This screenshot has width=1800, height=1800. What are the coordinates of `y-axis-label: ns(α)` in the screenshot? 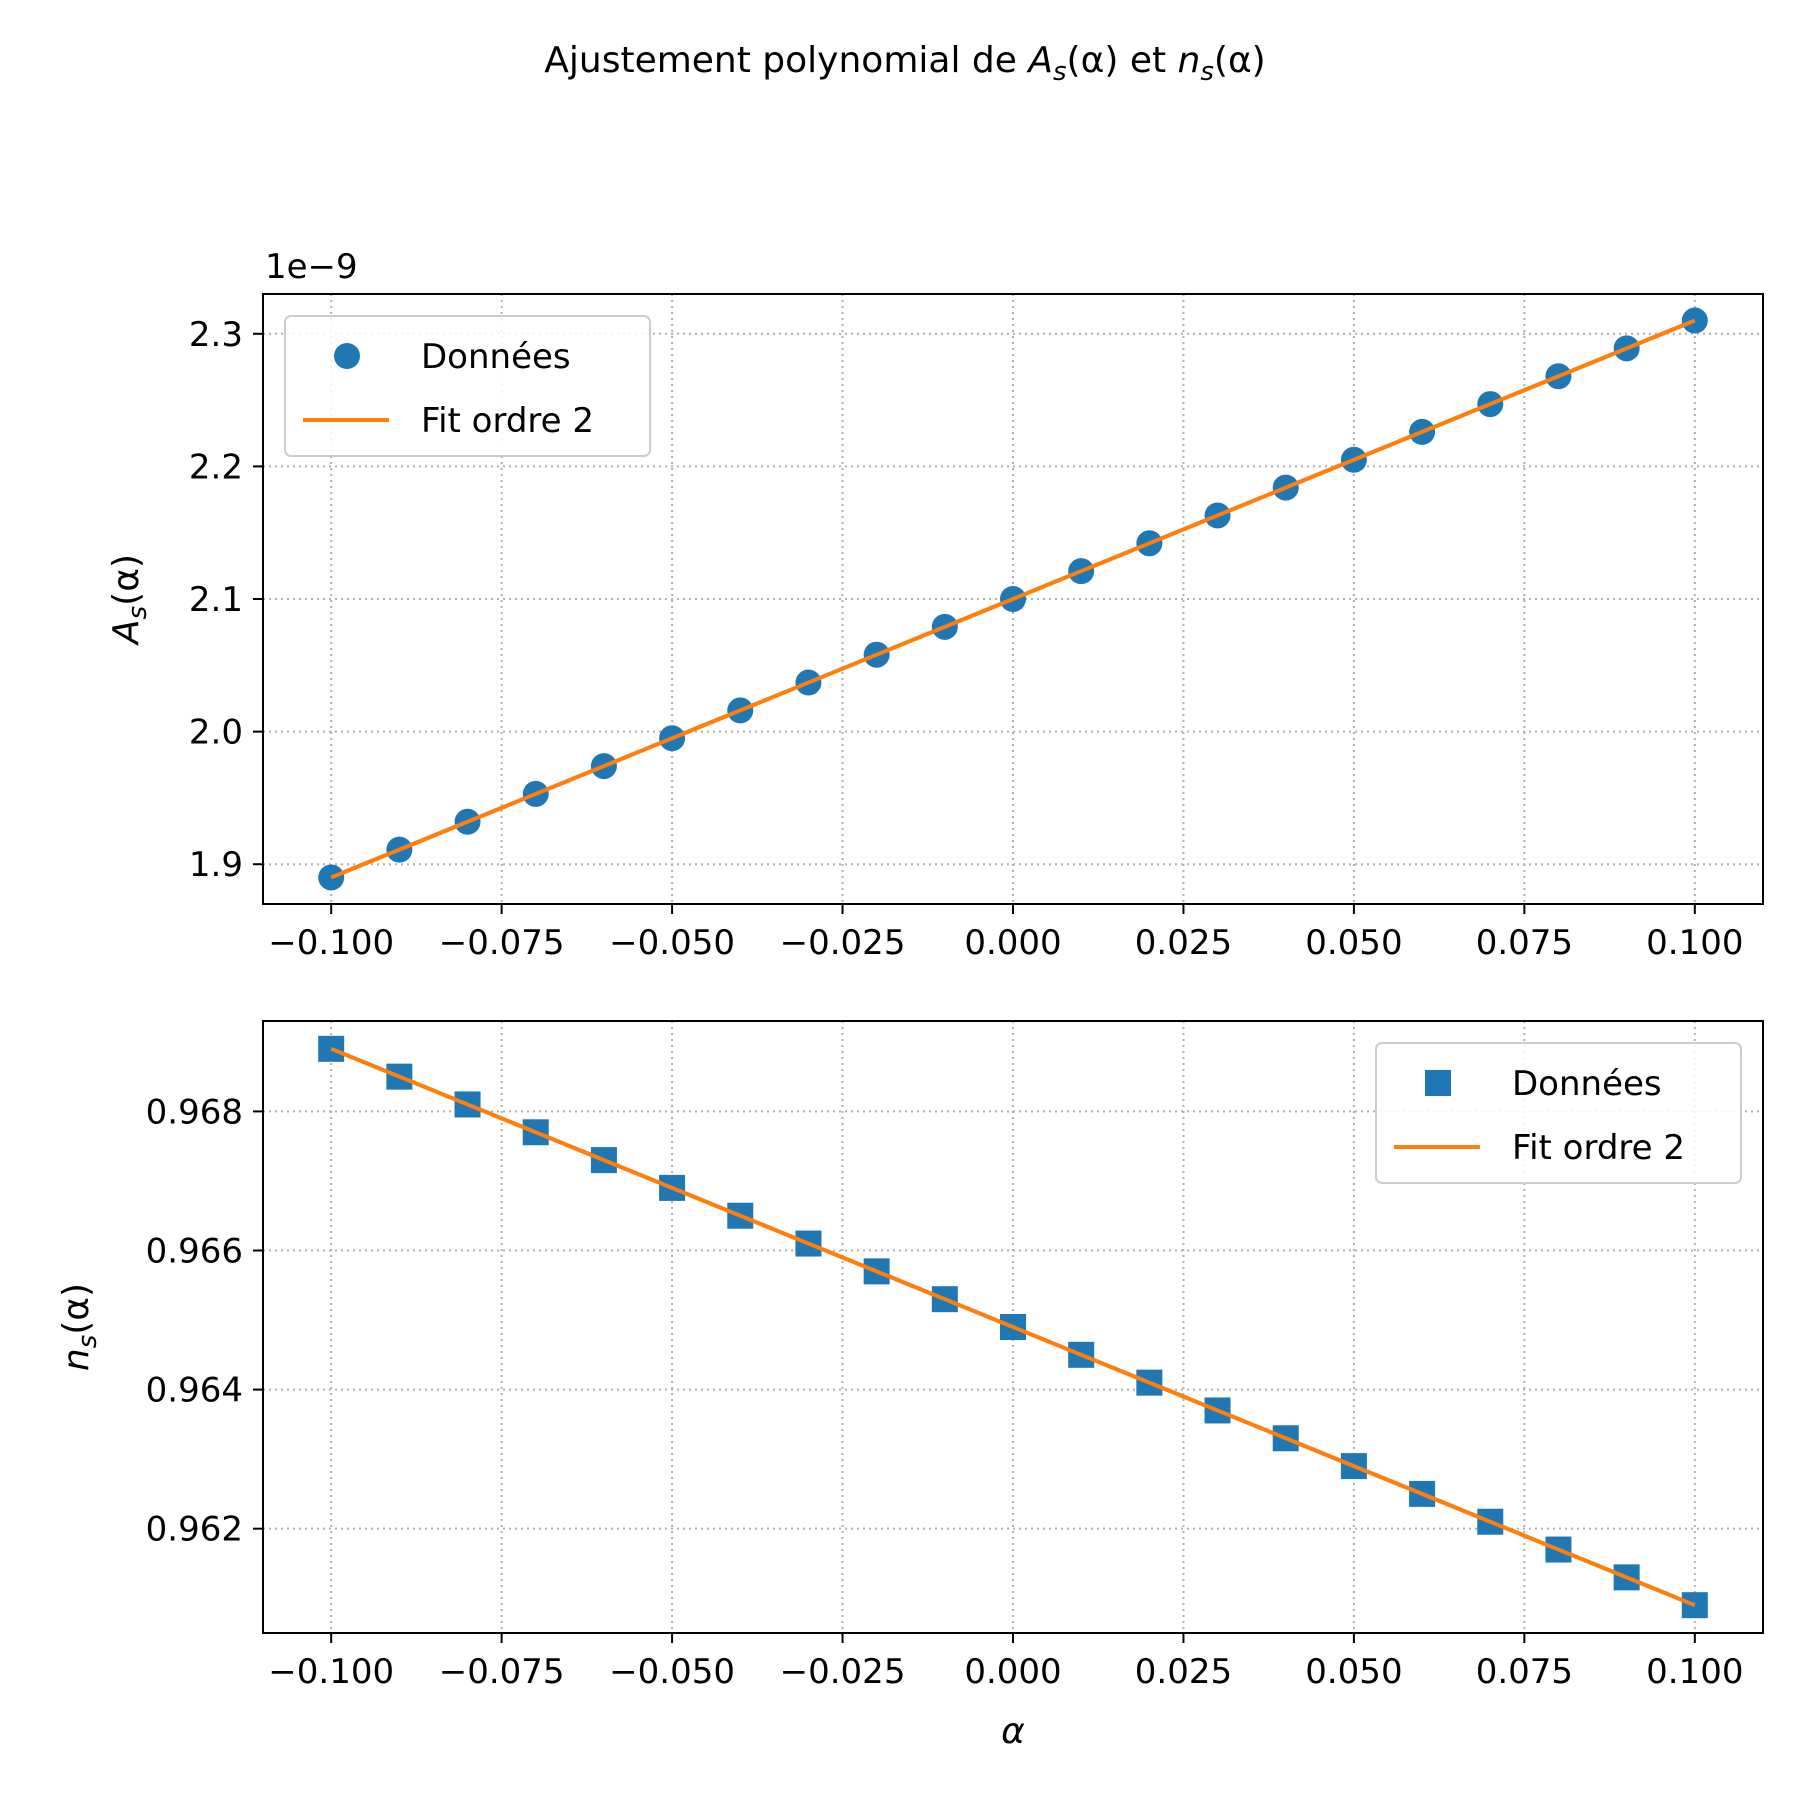 It's located at (79, 1327).